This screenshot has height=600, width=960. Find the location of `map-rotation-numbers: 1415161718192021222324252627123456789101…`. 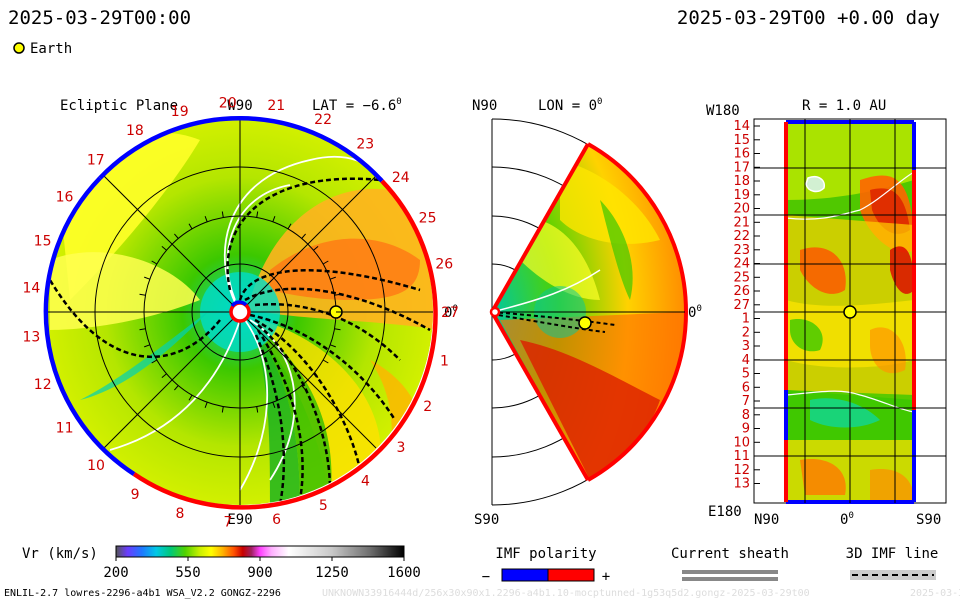

map-rotation-numbers: 1415161718192021222324252627123456789101… is located at coordinates (746, 305).